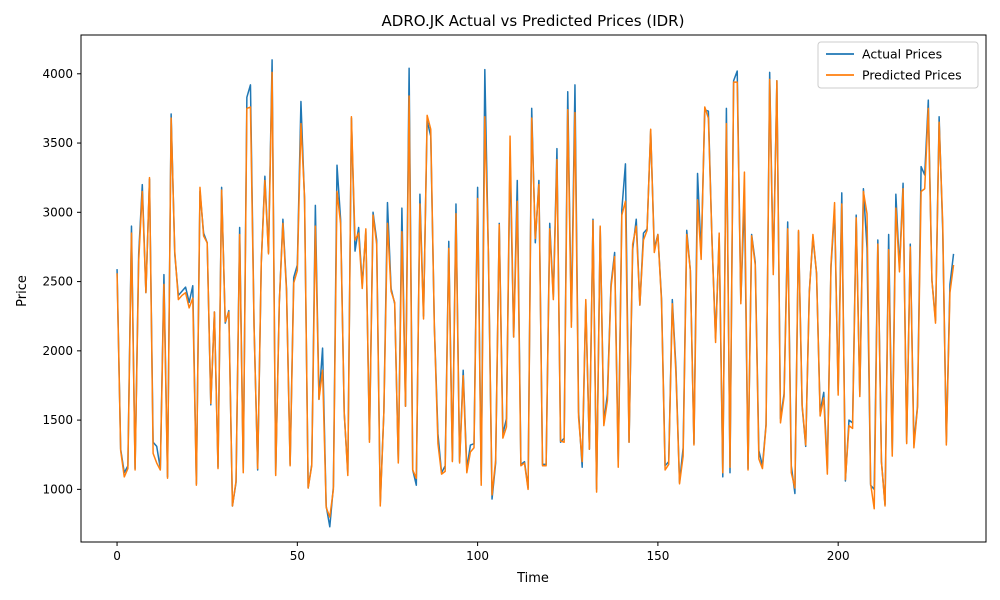 The height and width of the screenshot is (600, 1000). Describe the element at coordinates (838, 556) in the screenshot. I see `x-tick-label: 200` at that location.